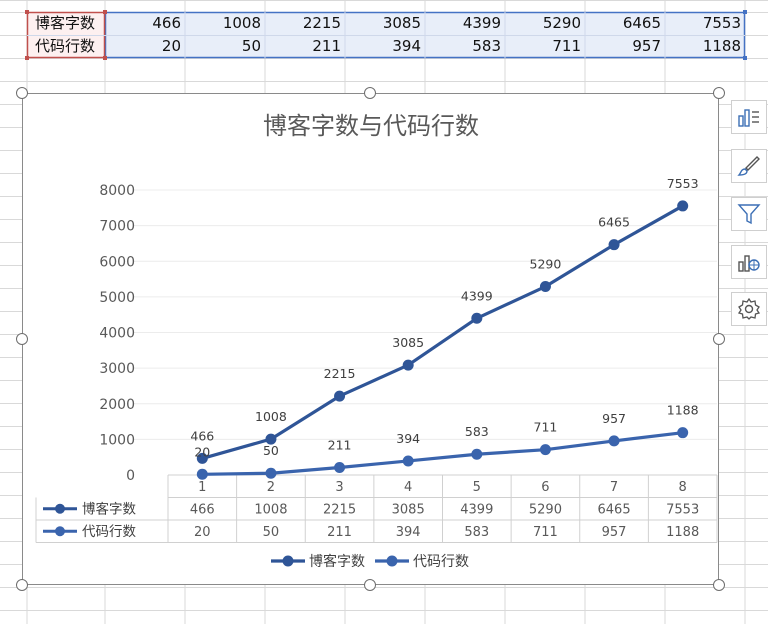  What do you see at coordinates (408, 342) in the screenshot?
I see `data-label: 3085` at bounding box center [408, 342].